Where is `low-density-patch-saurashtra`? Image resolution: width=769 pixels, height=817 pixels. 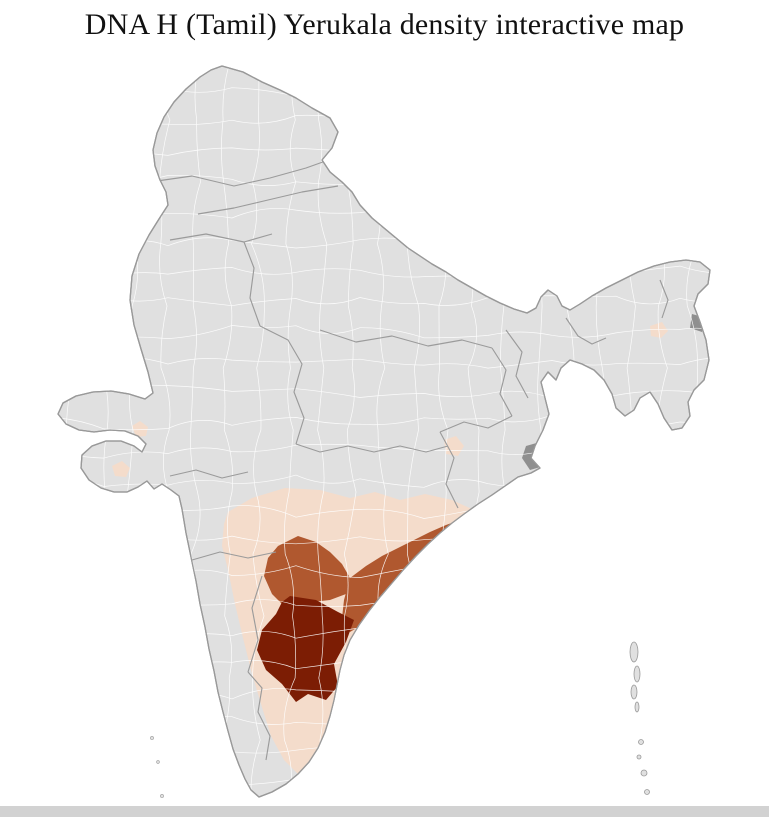 low-density-patch-saurashtra is located at coordinates (121, 469).